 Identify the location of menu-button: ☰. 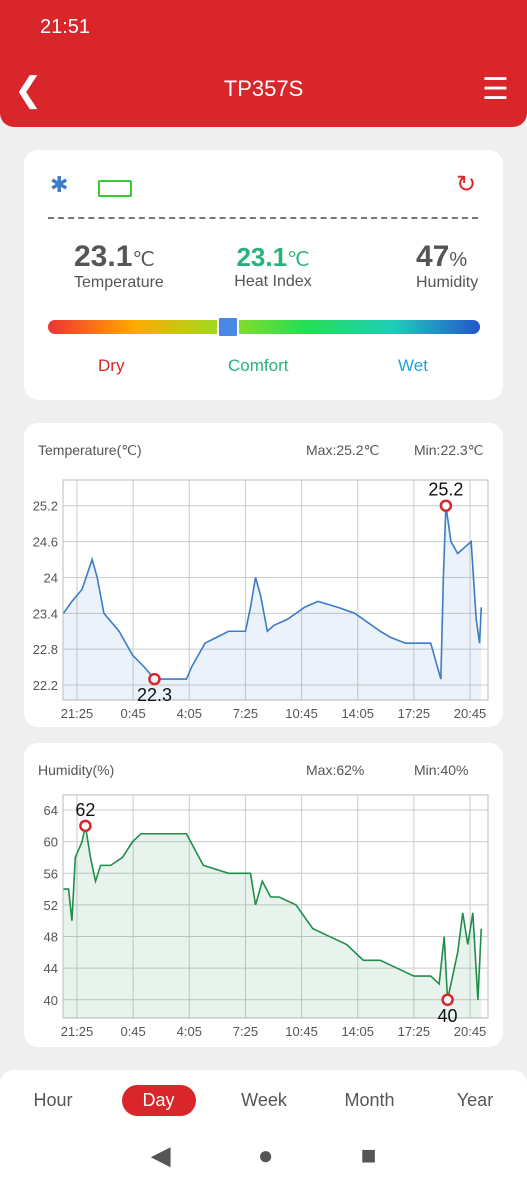
(495, 89).